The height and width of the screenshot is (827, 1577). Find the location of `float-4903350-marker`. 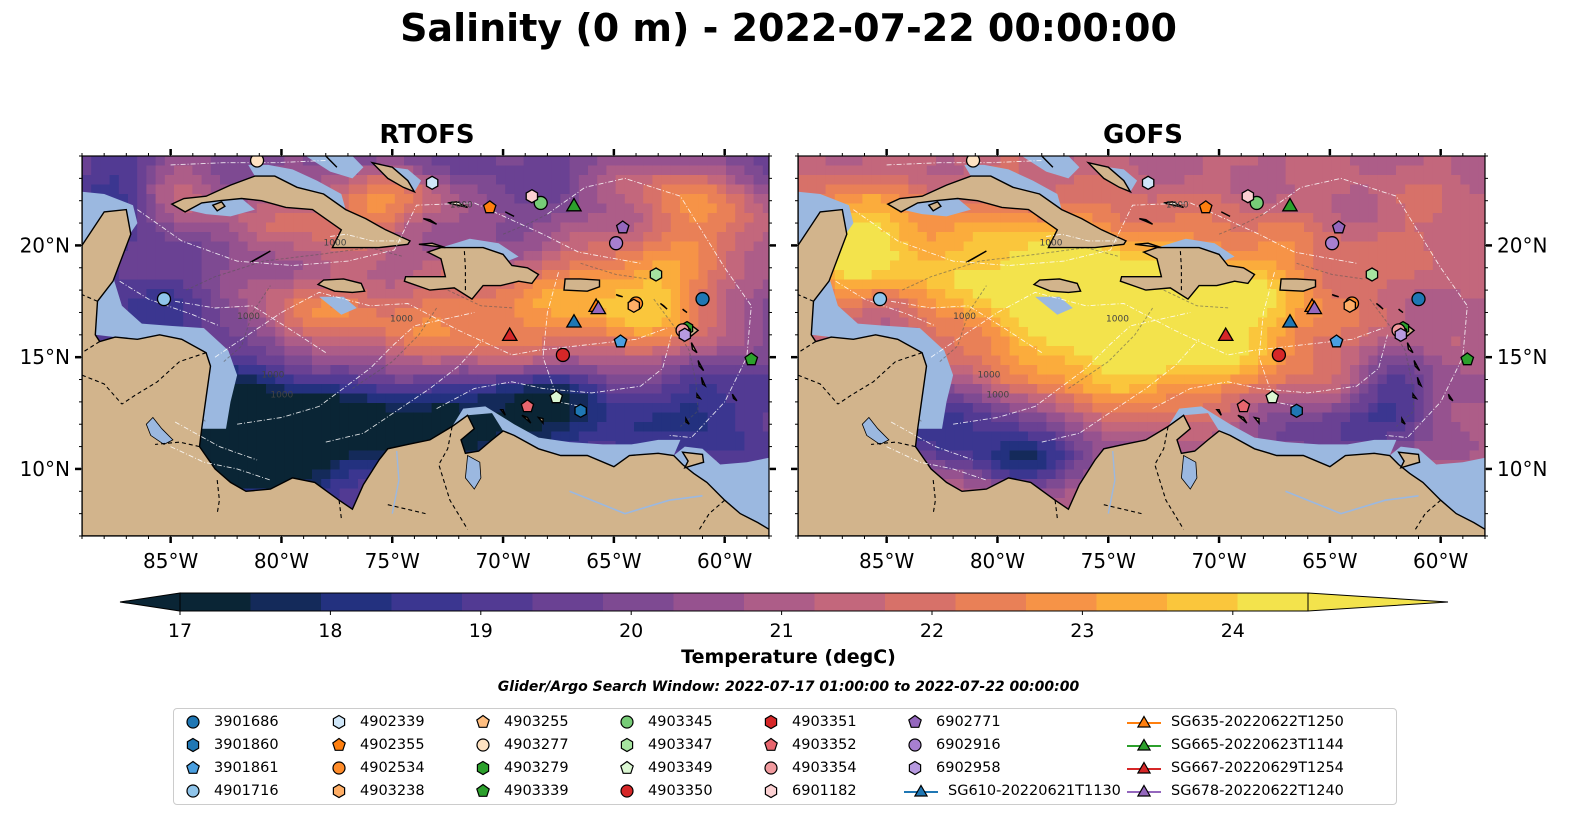

float-4903350-marker is located at coordinates (1279, 355).